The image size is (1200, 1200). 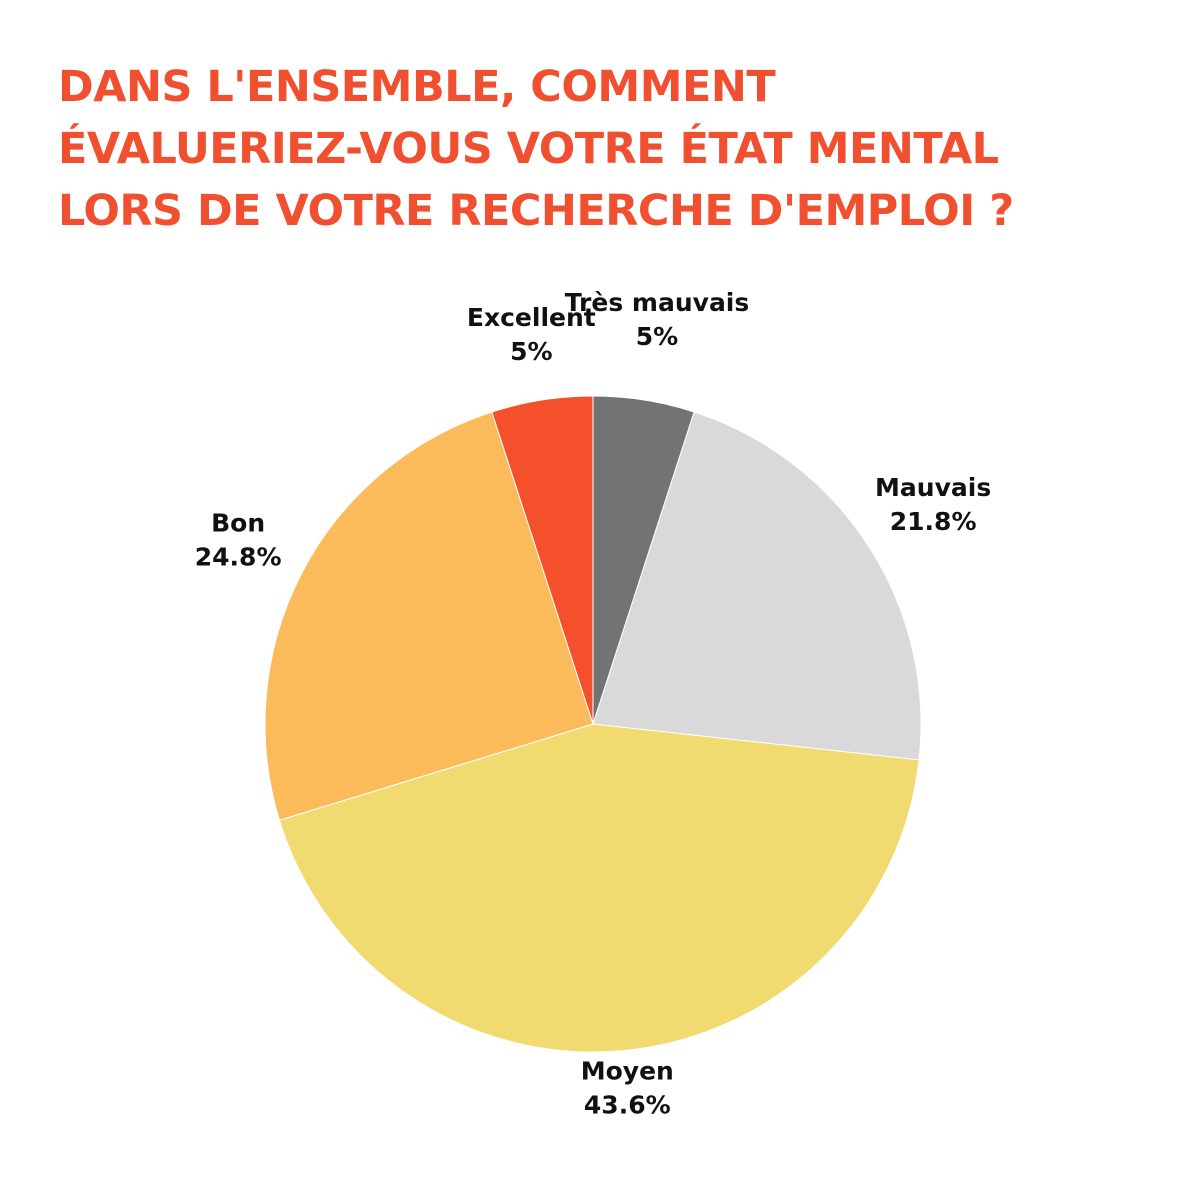 I want to click on pie-slice-moyen, so click(x=599, y=888).